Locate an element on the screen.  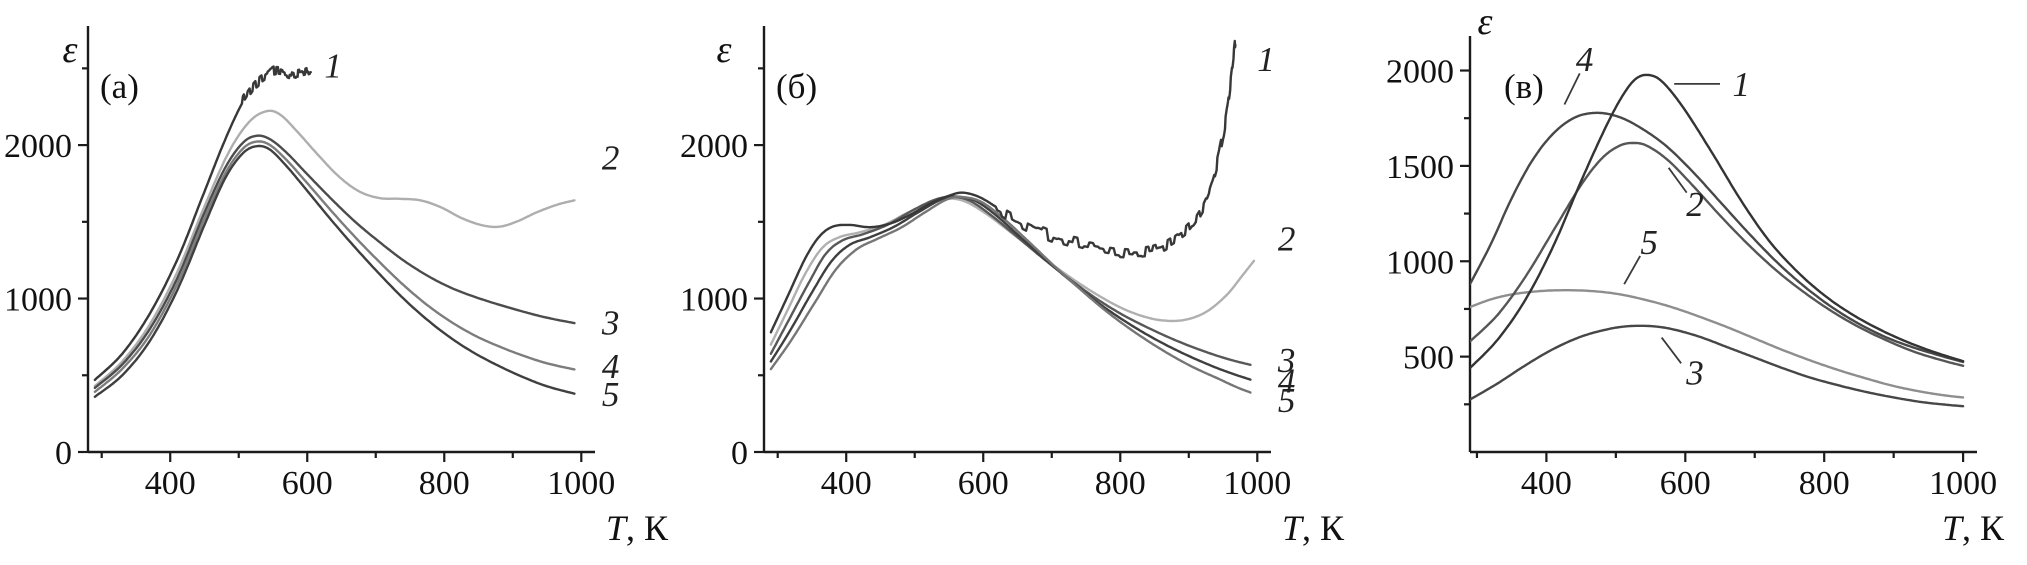
panel-tag: (а) is located at coordinates (119, 86).